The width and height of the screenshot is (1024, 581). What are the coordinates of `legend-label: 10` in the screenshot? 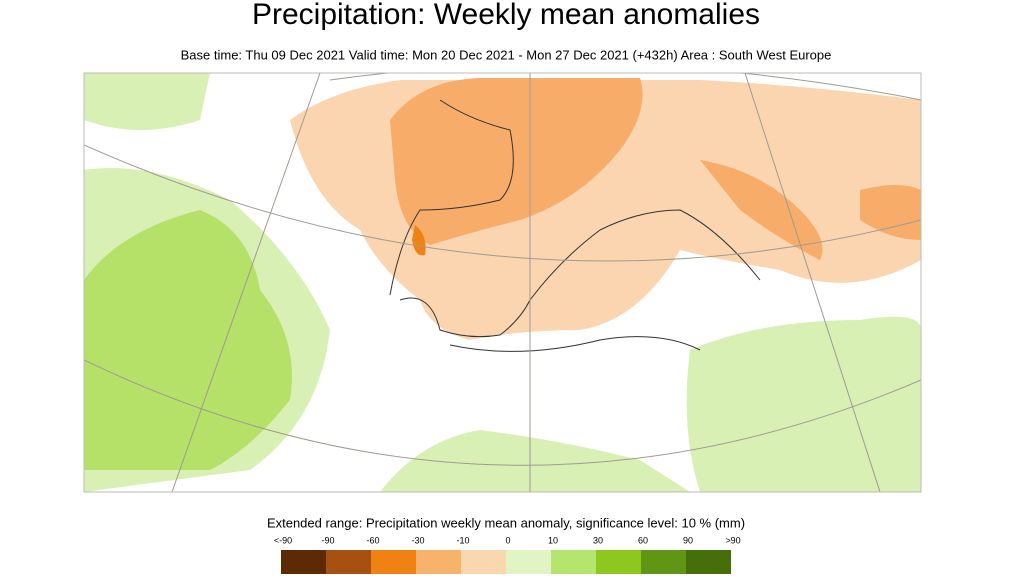 It's located at (553, 540).